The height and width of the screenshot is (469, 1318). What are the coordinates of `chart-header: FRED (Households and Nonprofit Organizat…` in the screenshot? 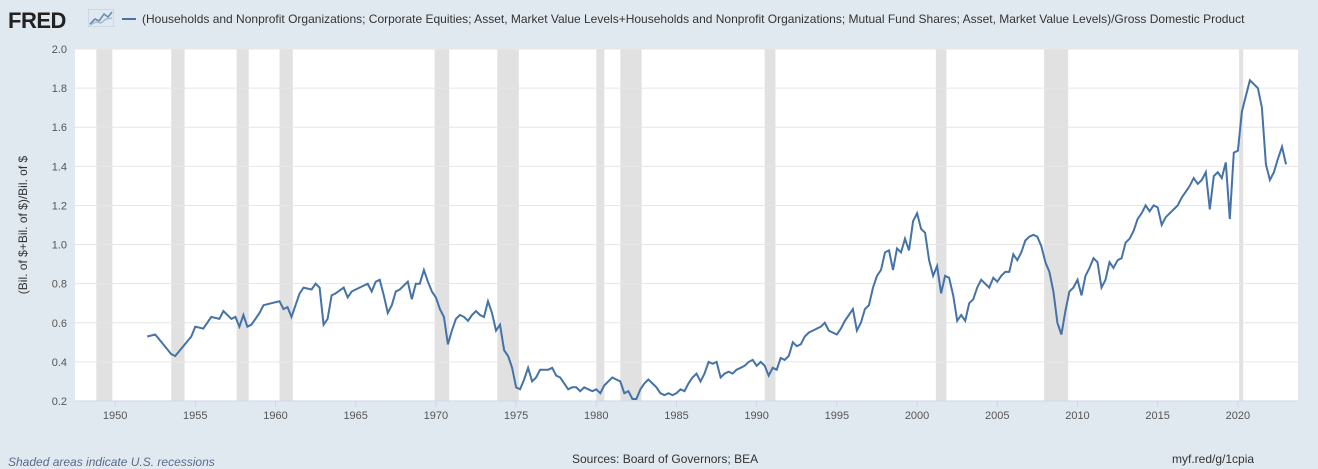 It's located at (659, 20).